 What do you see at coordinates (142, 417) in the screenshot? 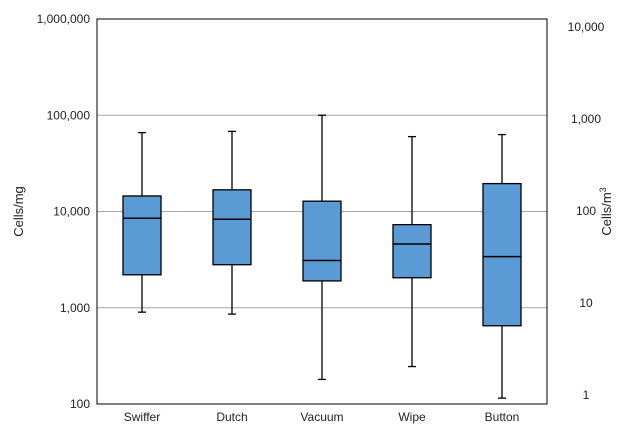
I see `category-label: Swiffer` at bounding box center [142, 417].